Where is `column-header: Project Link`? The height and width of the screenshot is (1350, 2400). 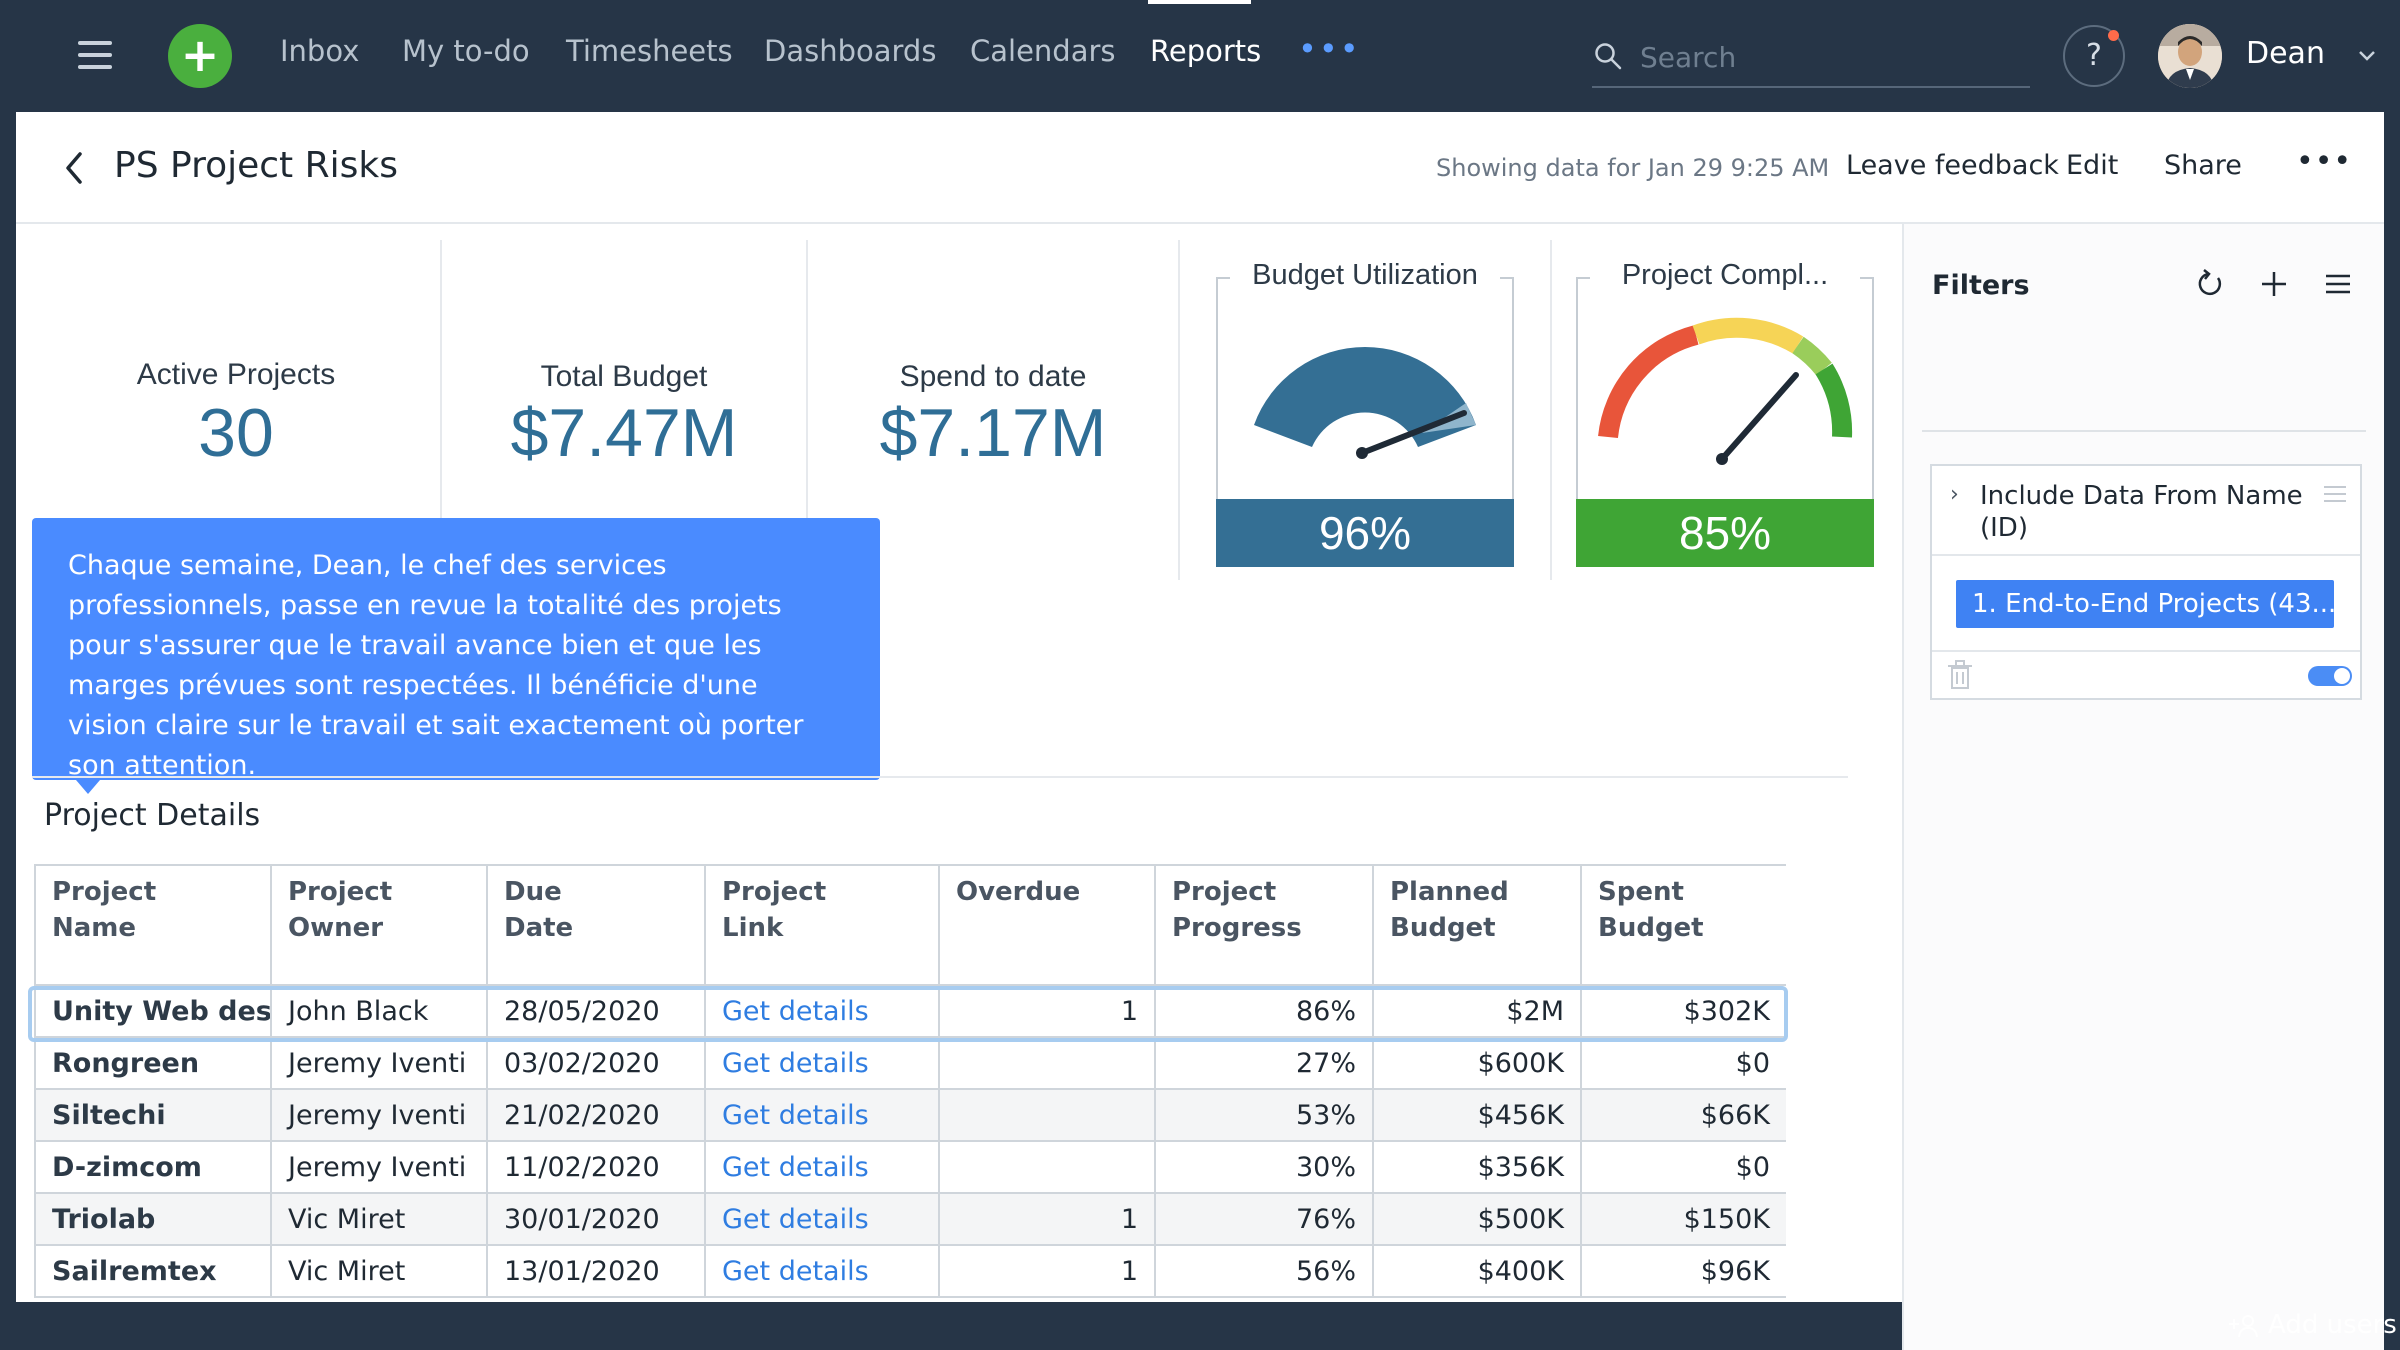
column-header: Project Link is located at coordinates (822, 925).